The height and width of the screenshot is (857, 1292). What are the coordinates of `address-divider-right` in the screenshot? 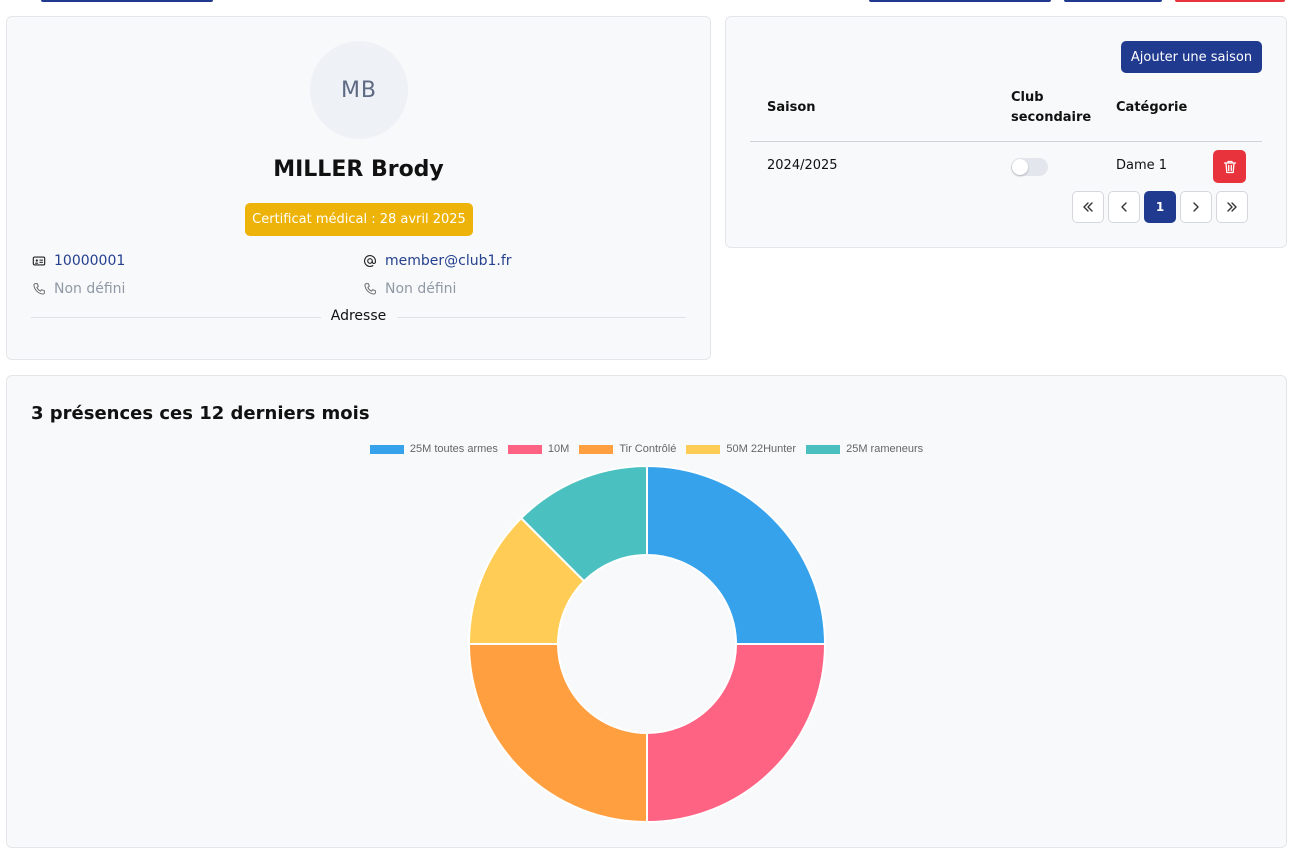 It's located at (541, 317).